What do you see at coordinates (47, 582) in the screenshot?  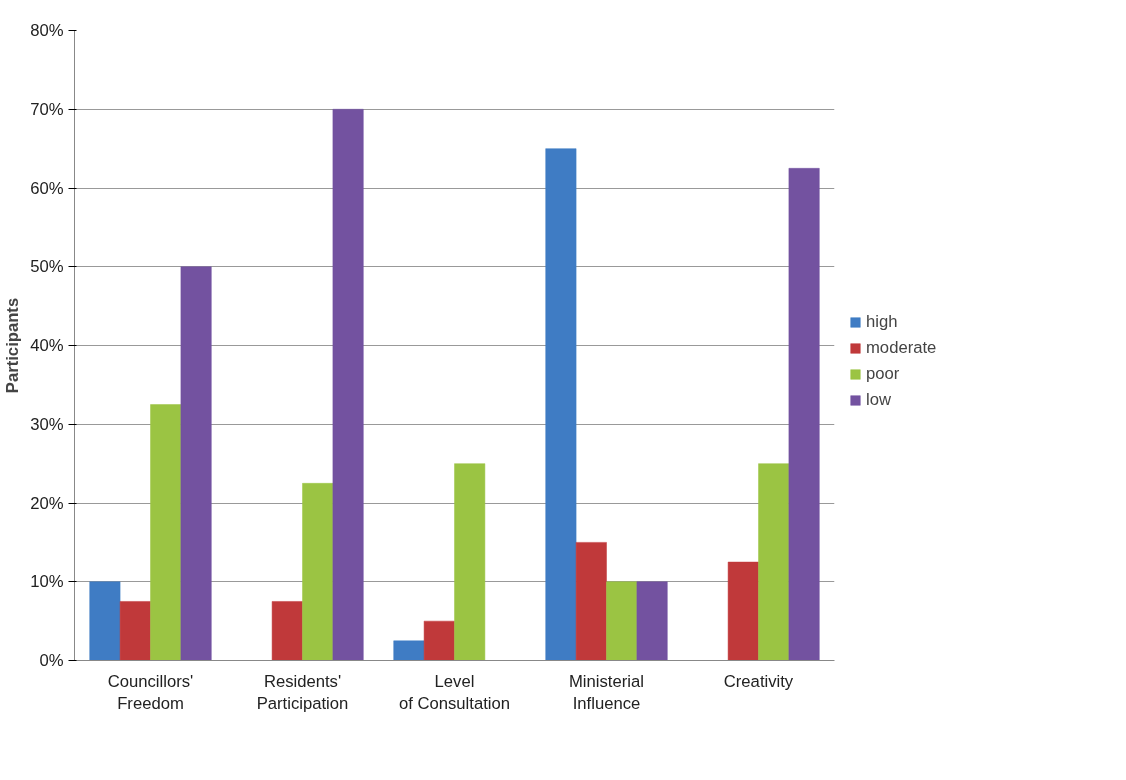 I see `y-tick-label: 10%` at bounding box center [47, 582].